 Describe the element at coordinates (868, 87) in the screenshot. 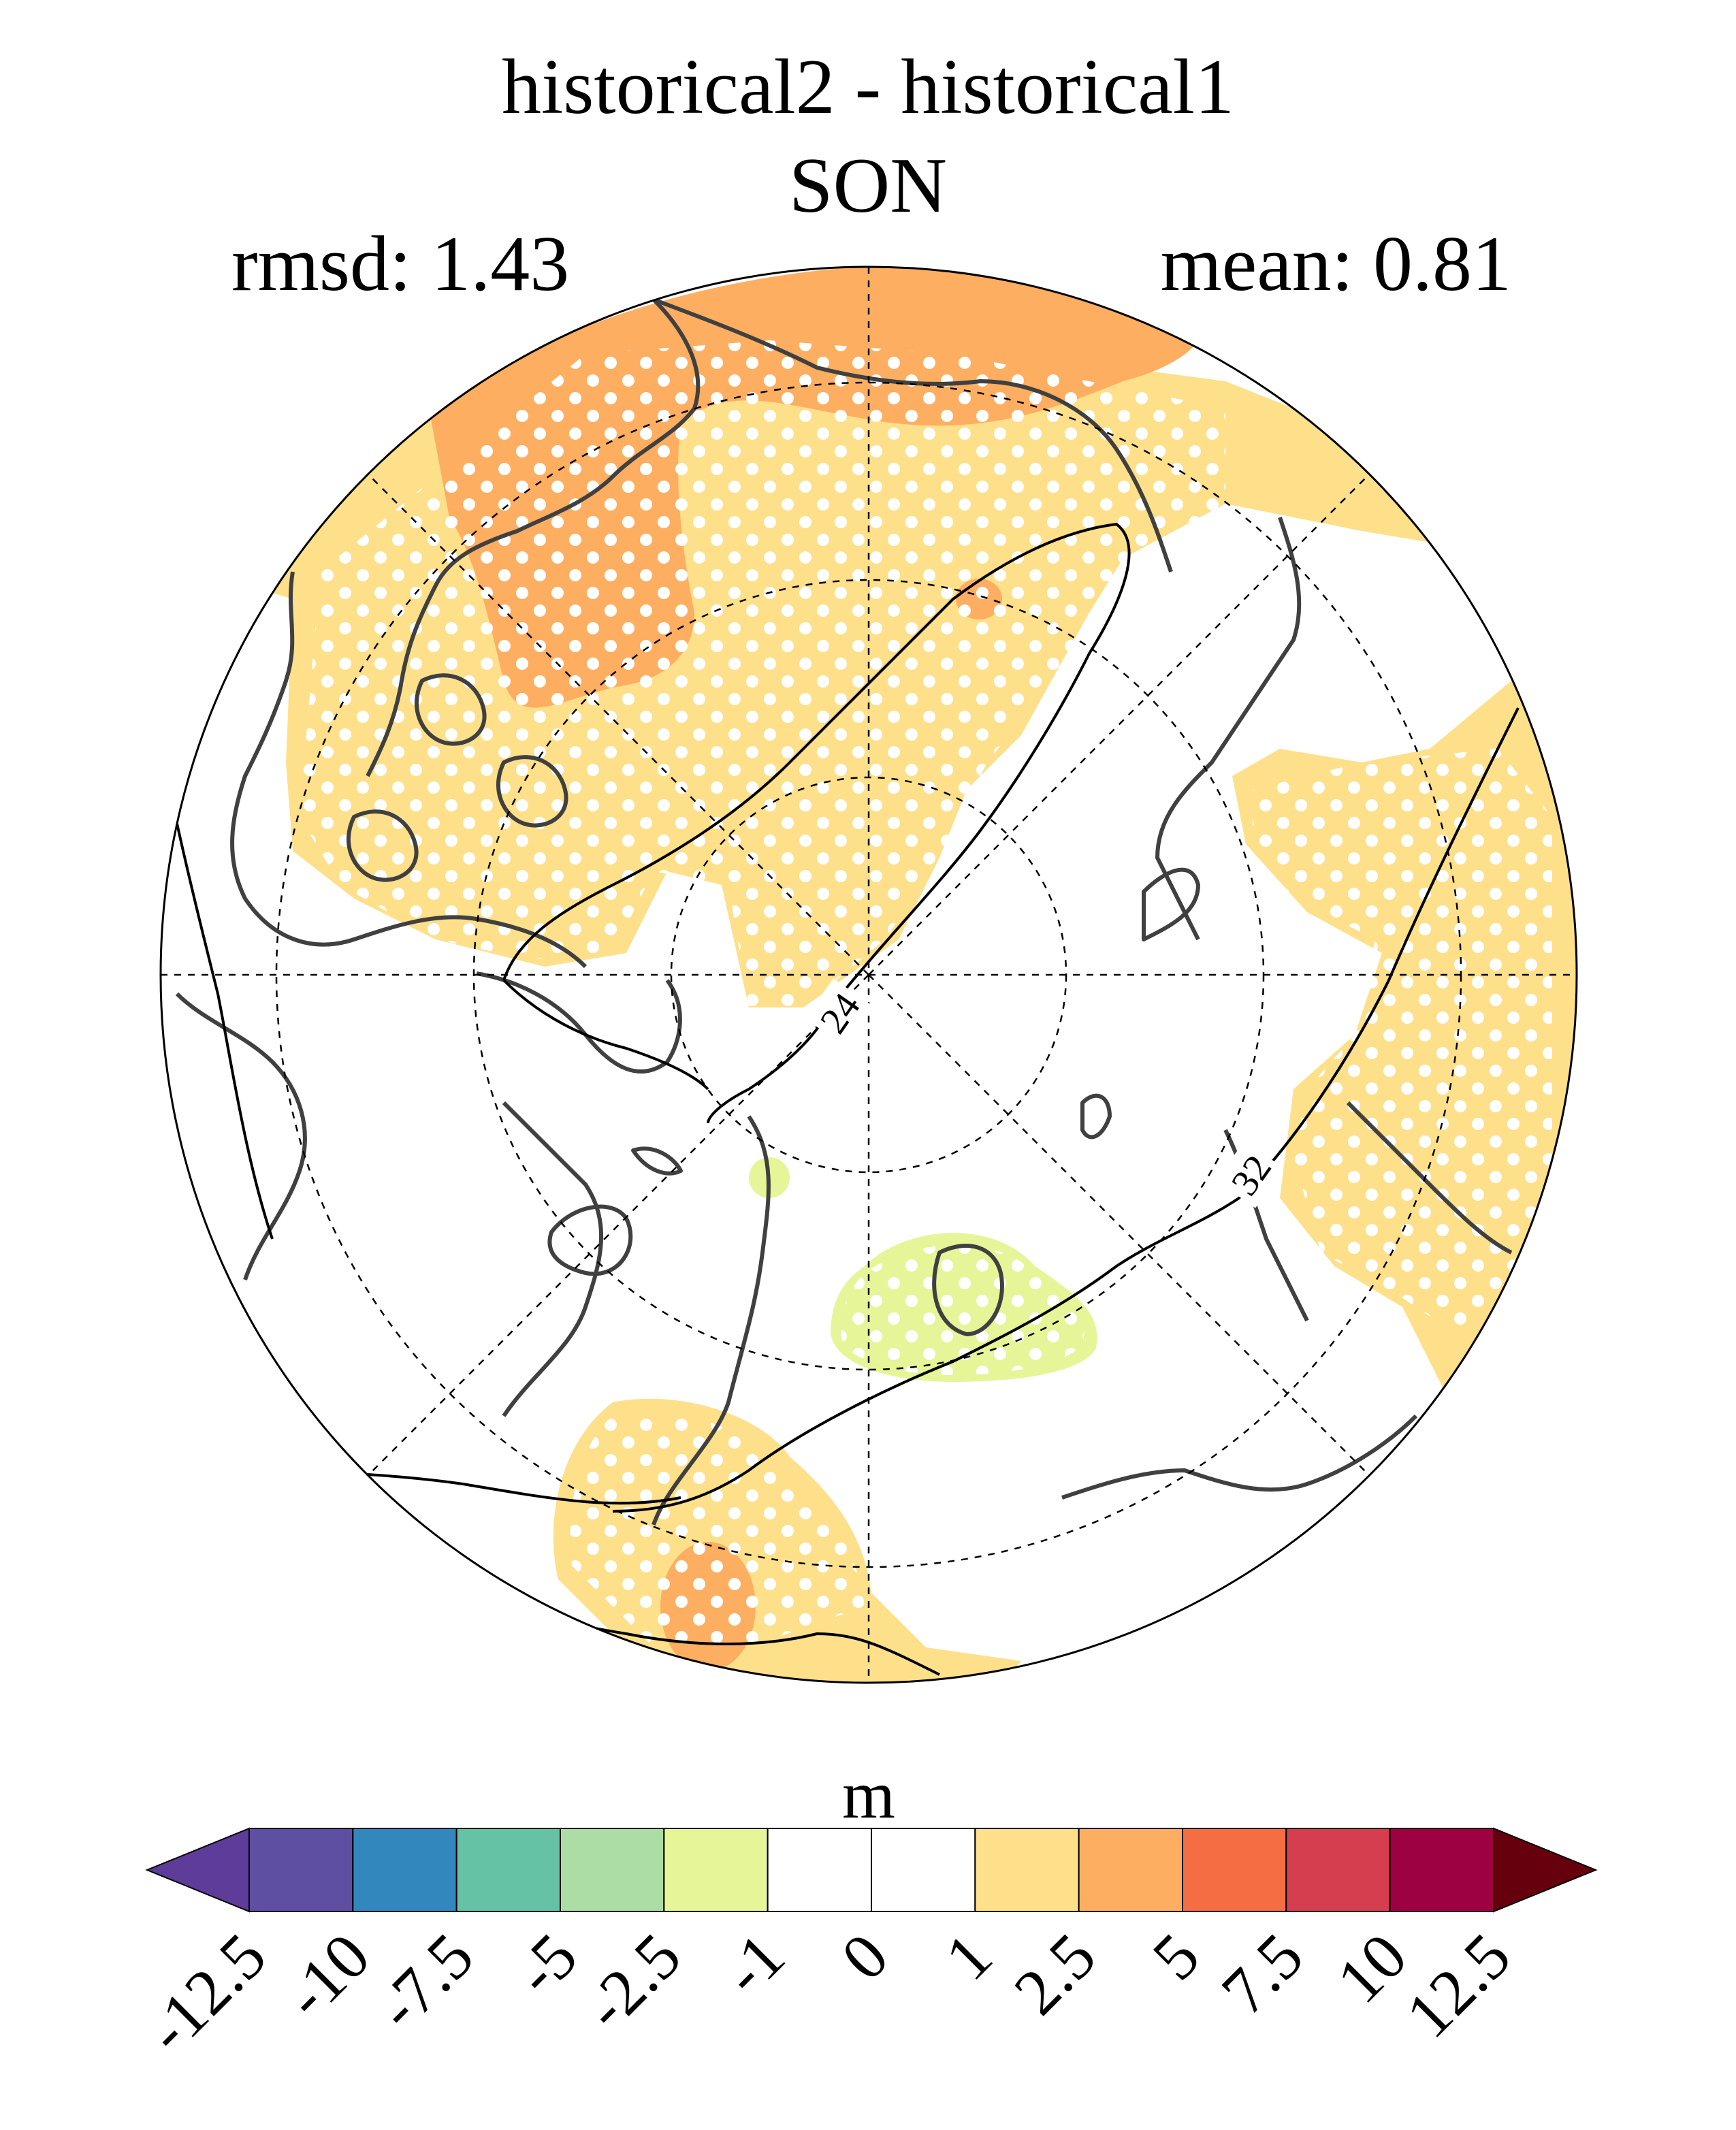

I see `plot-title: historical2 - historical1` at that location.